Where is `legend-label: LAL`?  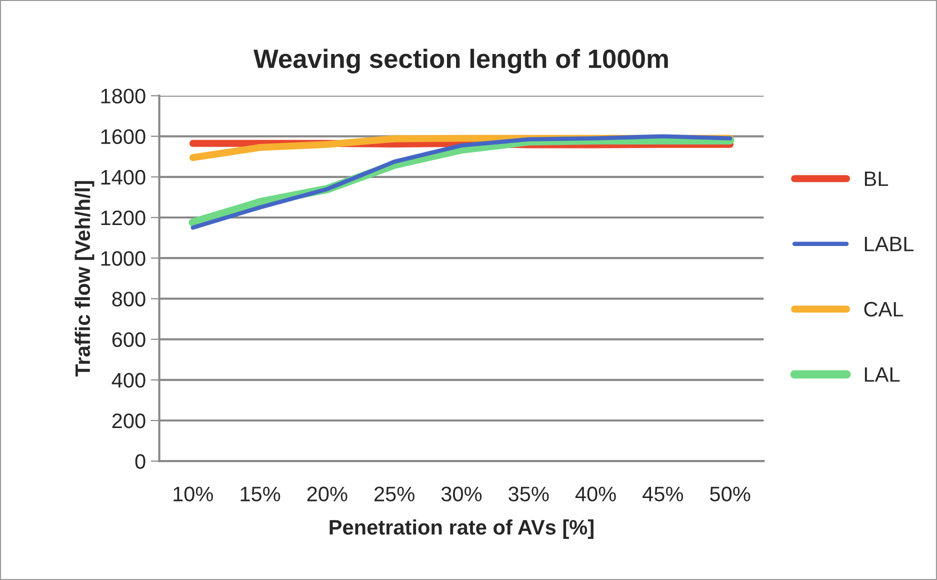 legend-label: LAL is located at coordinates (882, 374).